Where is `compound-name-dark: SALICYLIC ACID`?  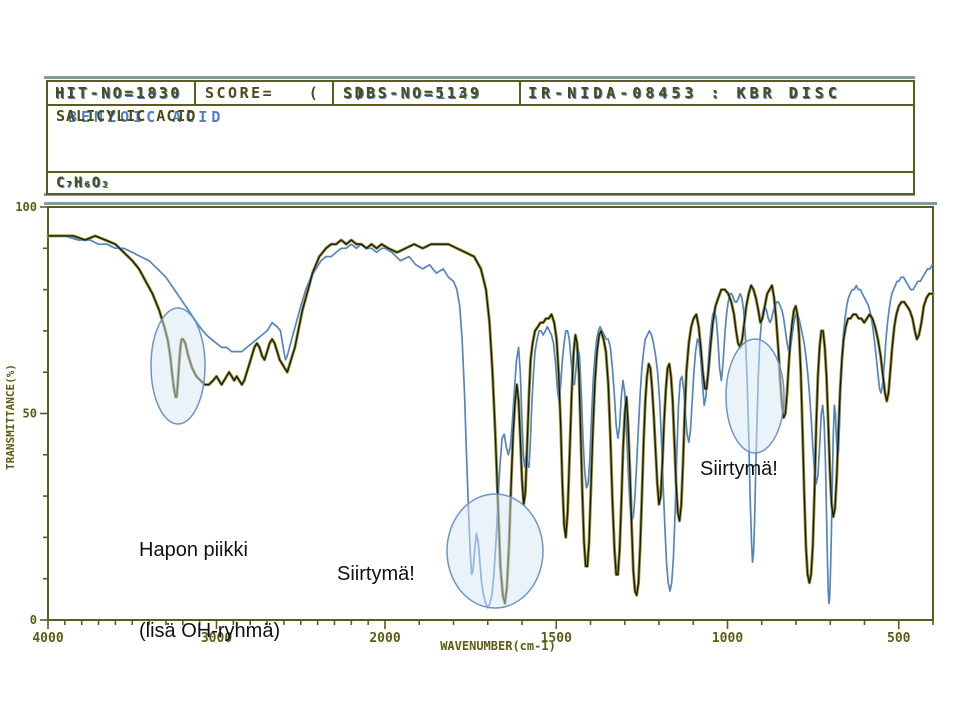 compound-name-dark: SALICYLIC ACID is located at coordinates (126, 116).